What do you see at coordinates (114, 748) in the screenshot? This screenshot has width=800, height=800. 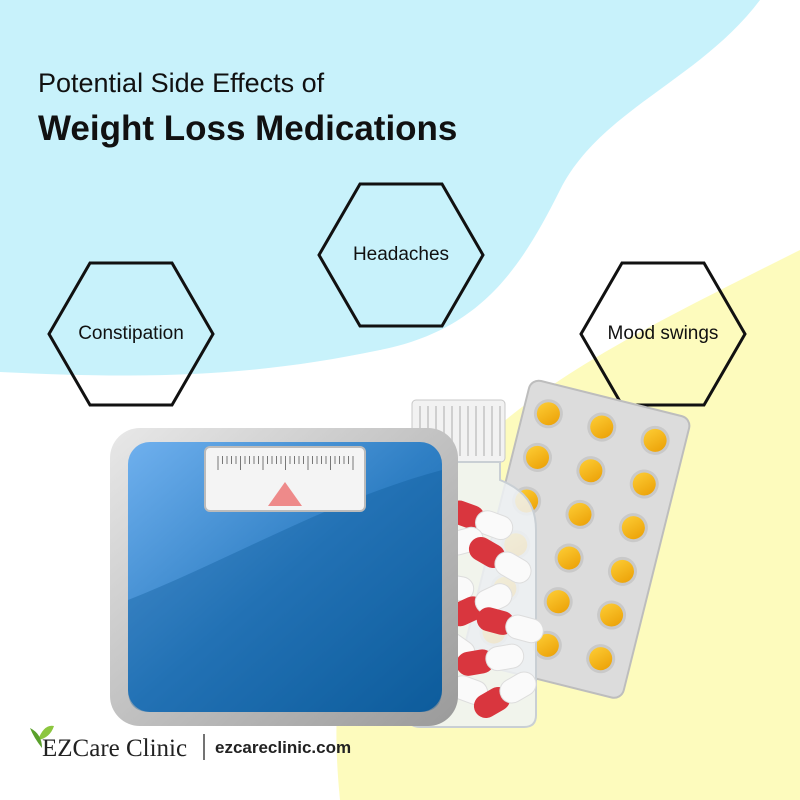 I see `brand: EZCare Clinic` at bounding box center [114, 748].